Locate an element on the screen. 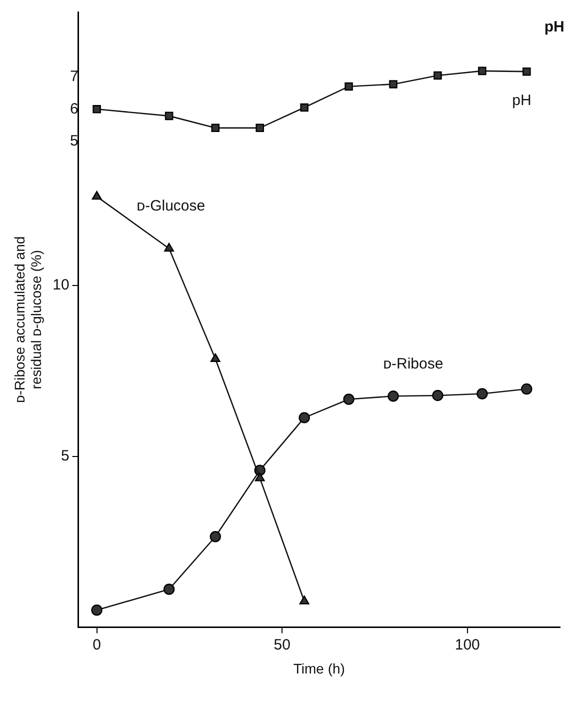  series-label: pH is located at coordinates (522, 101).